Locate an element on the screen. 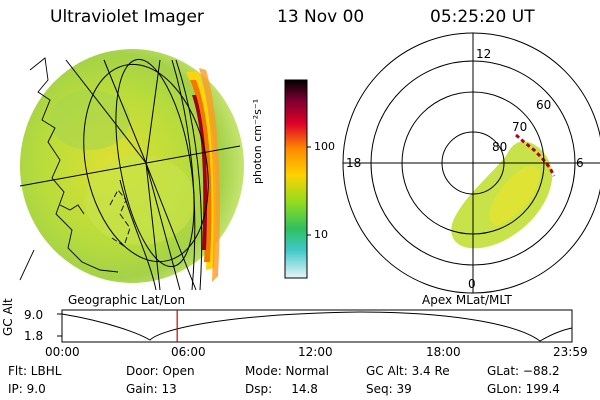  colorbar-tick-10: 10 is located at coordinates (321, 234).